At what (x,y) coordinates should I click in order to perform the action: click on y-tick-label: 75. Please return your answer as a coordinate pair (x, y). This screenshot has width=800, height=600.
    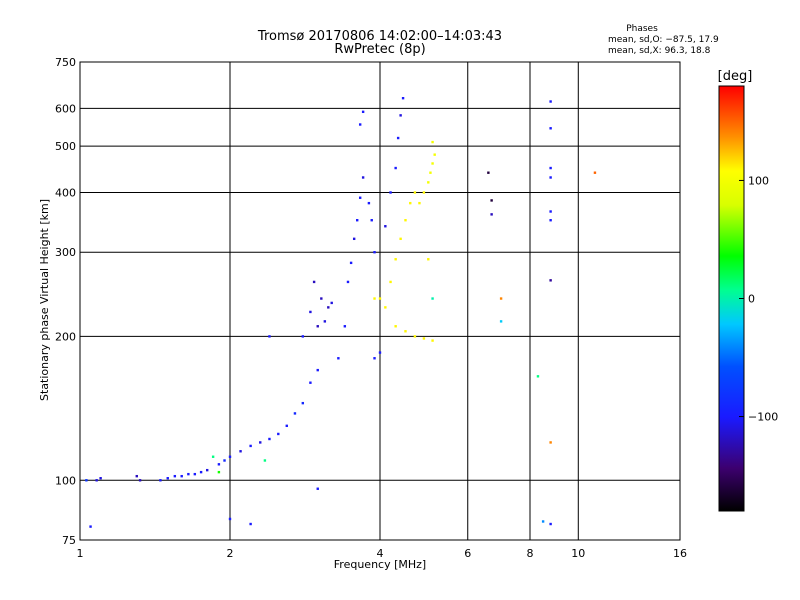
    Looking at the image, I should click on (69, 540).